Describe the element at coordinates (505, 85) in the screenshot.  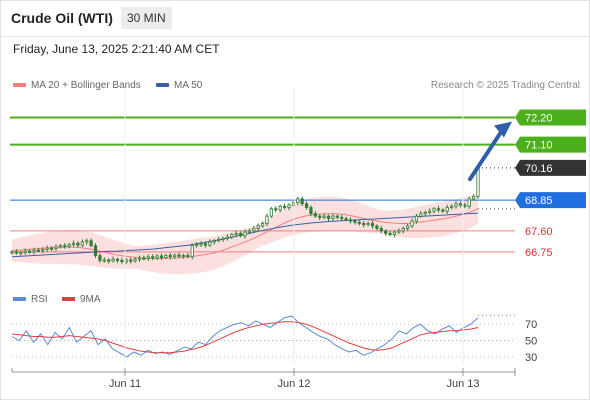
I see `research-credit: Research © 2025 Trading Central` at that location.